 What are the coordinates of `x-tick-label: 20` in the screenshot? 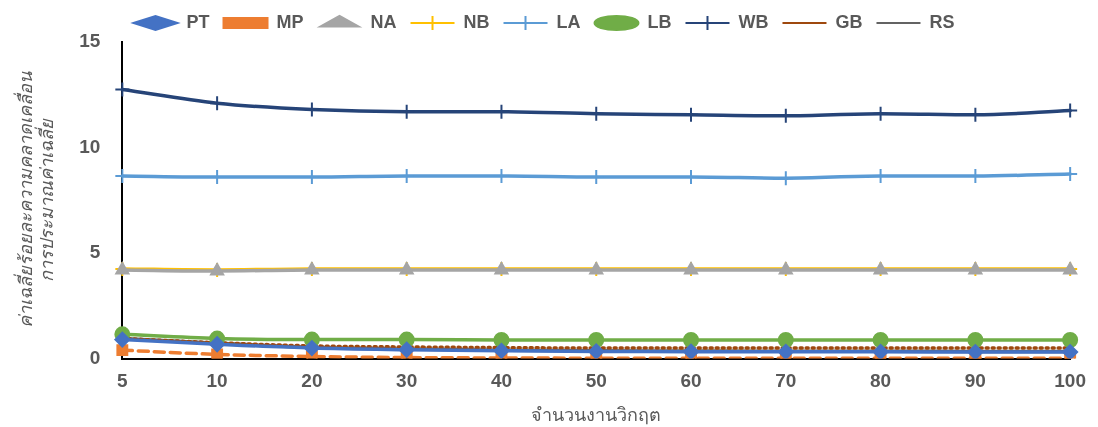 It's located at (312, 381).